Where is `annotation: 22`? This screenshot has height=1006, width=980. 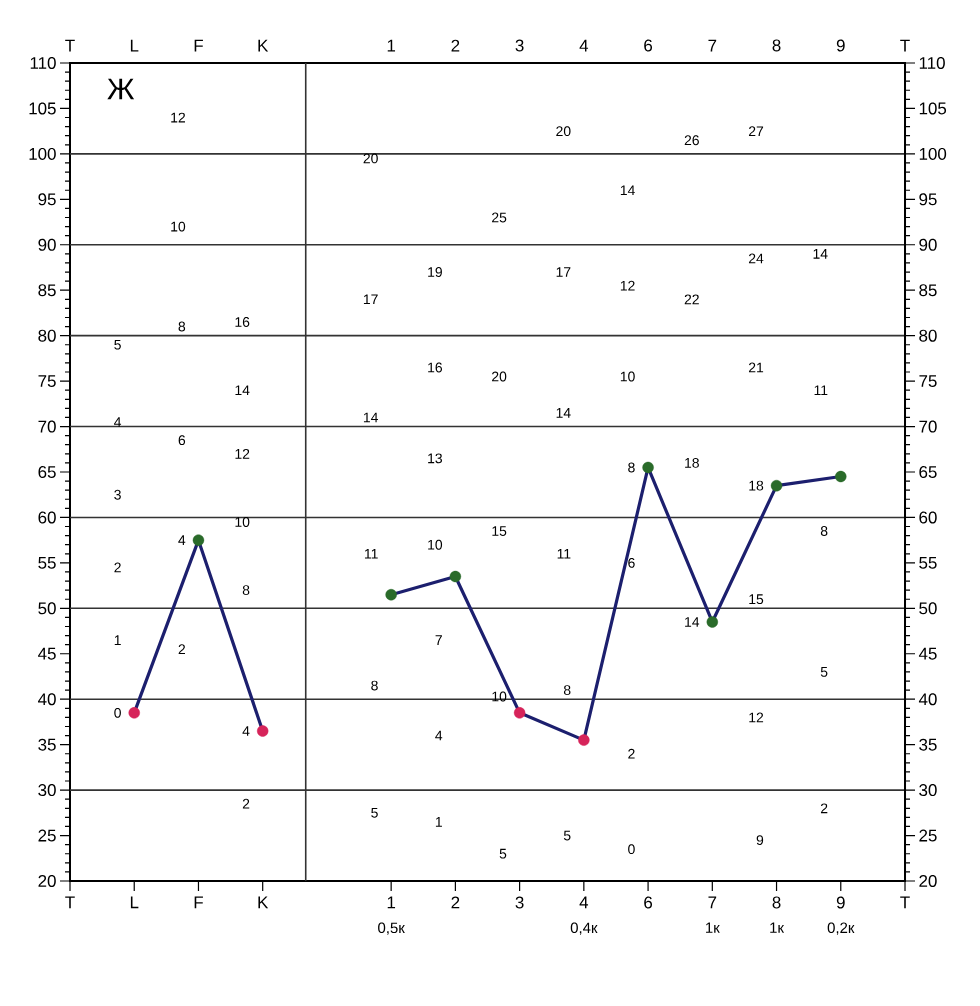
annotation: 22 is located at coordinates (691, 299).